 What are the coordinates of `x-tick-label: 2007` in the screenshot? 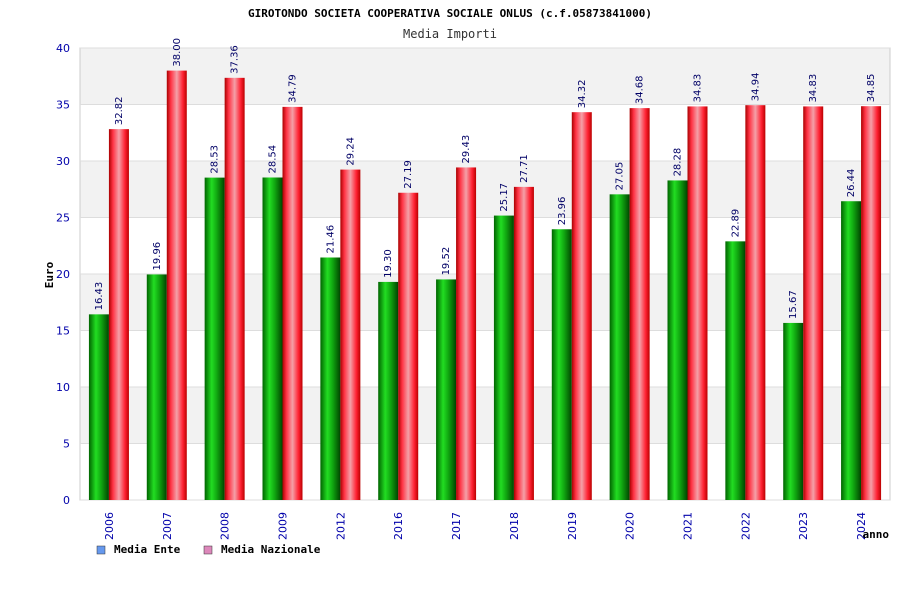 It's located at (167, 526).